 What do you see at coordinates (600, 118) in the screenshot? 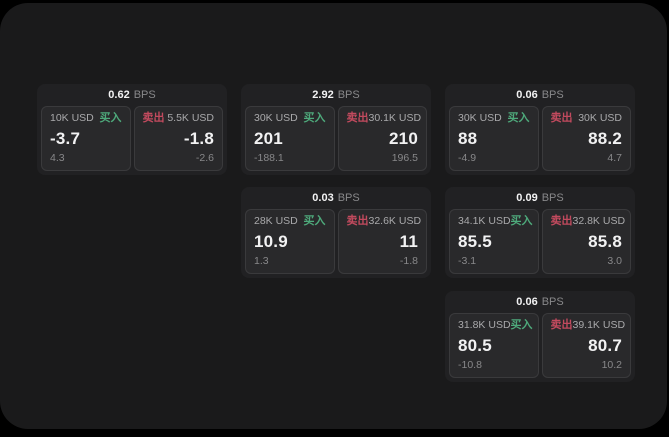
I see `sell-amount: 30K USD` at bounding box center [600, 118].